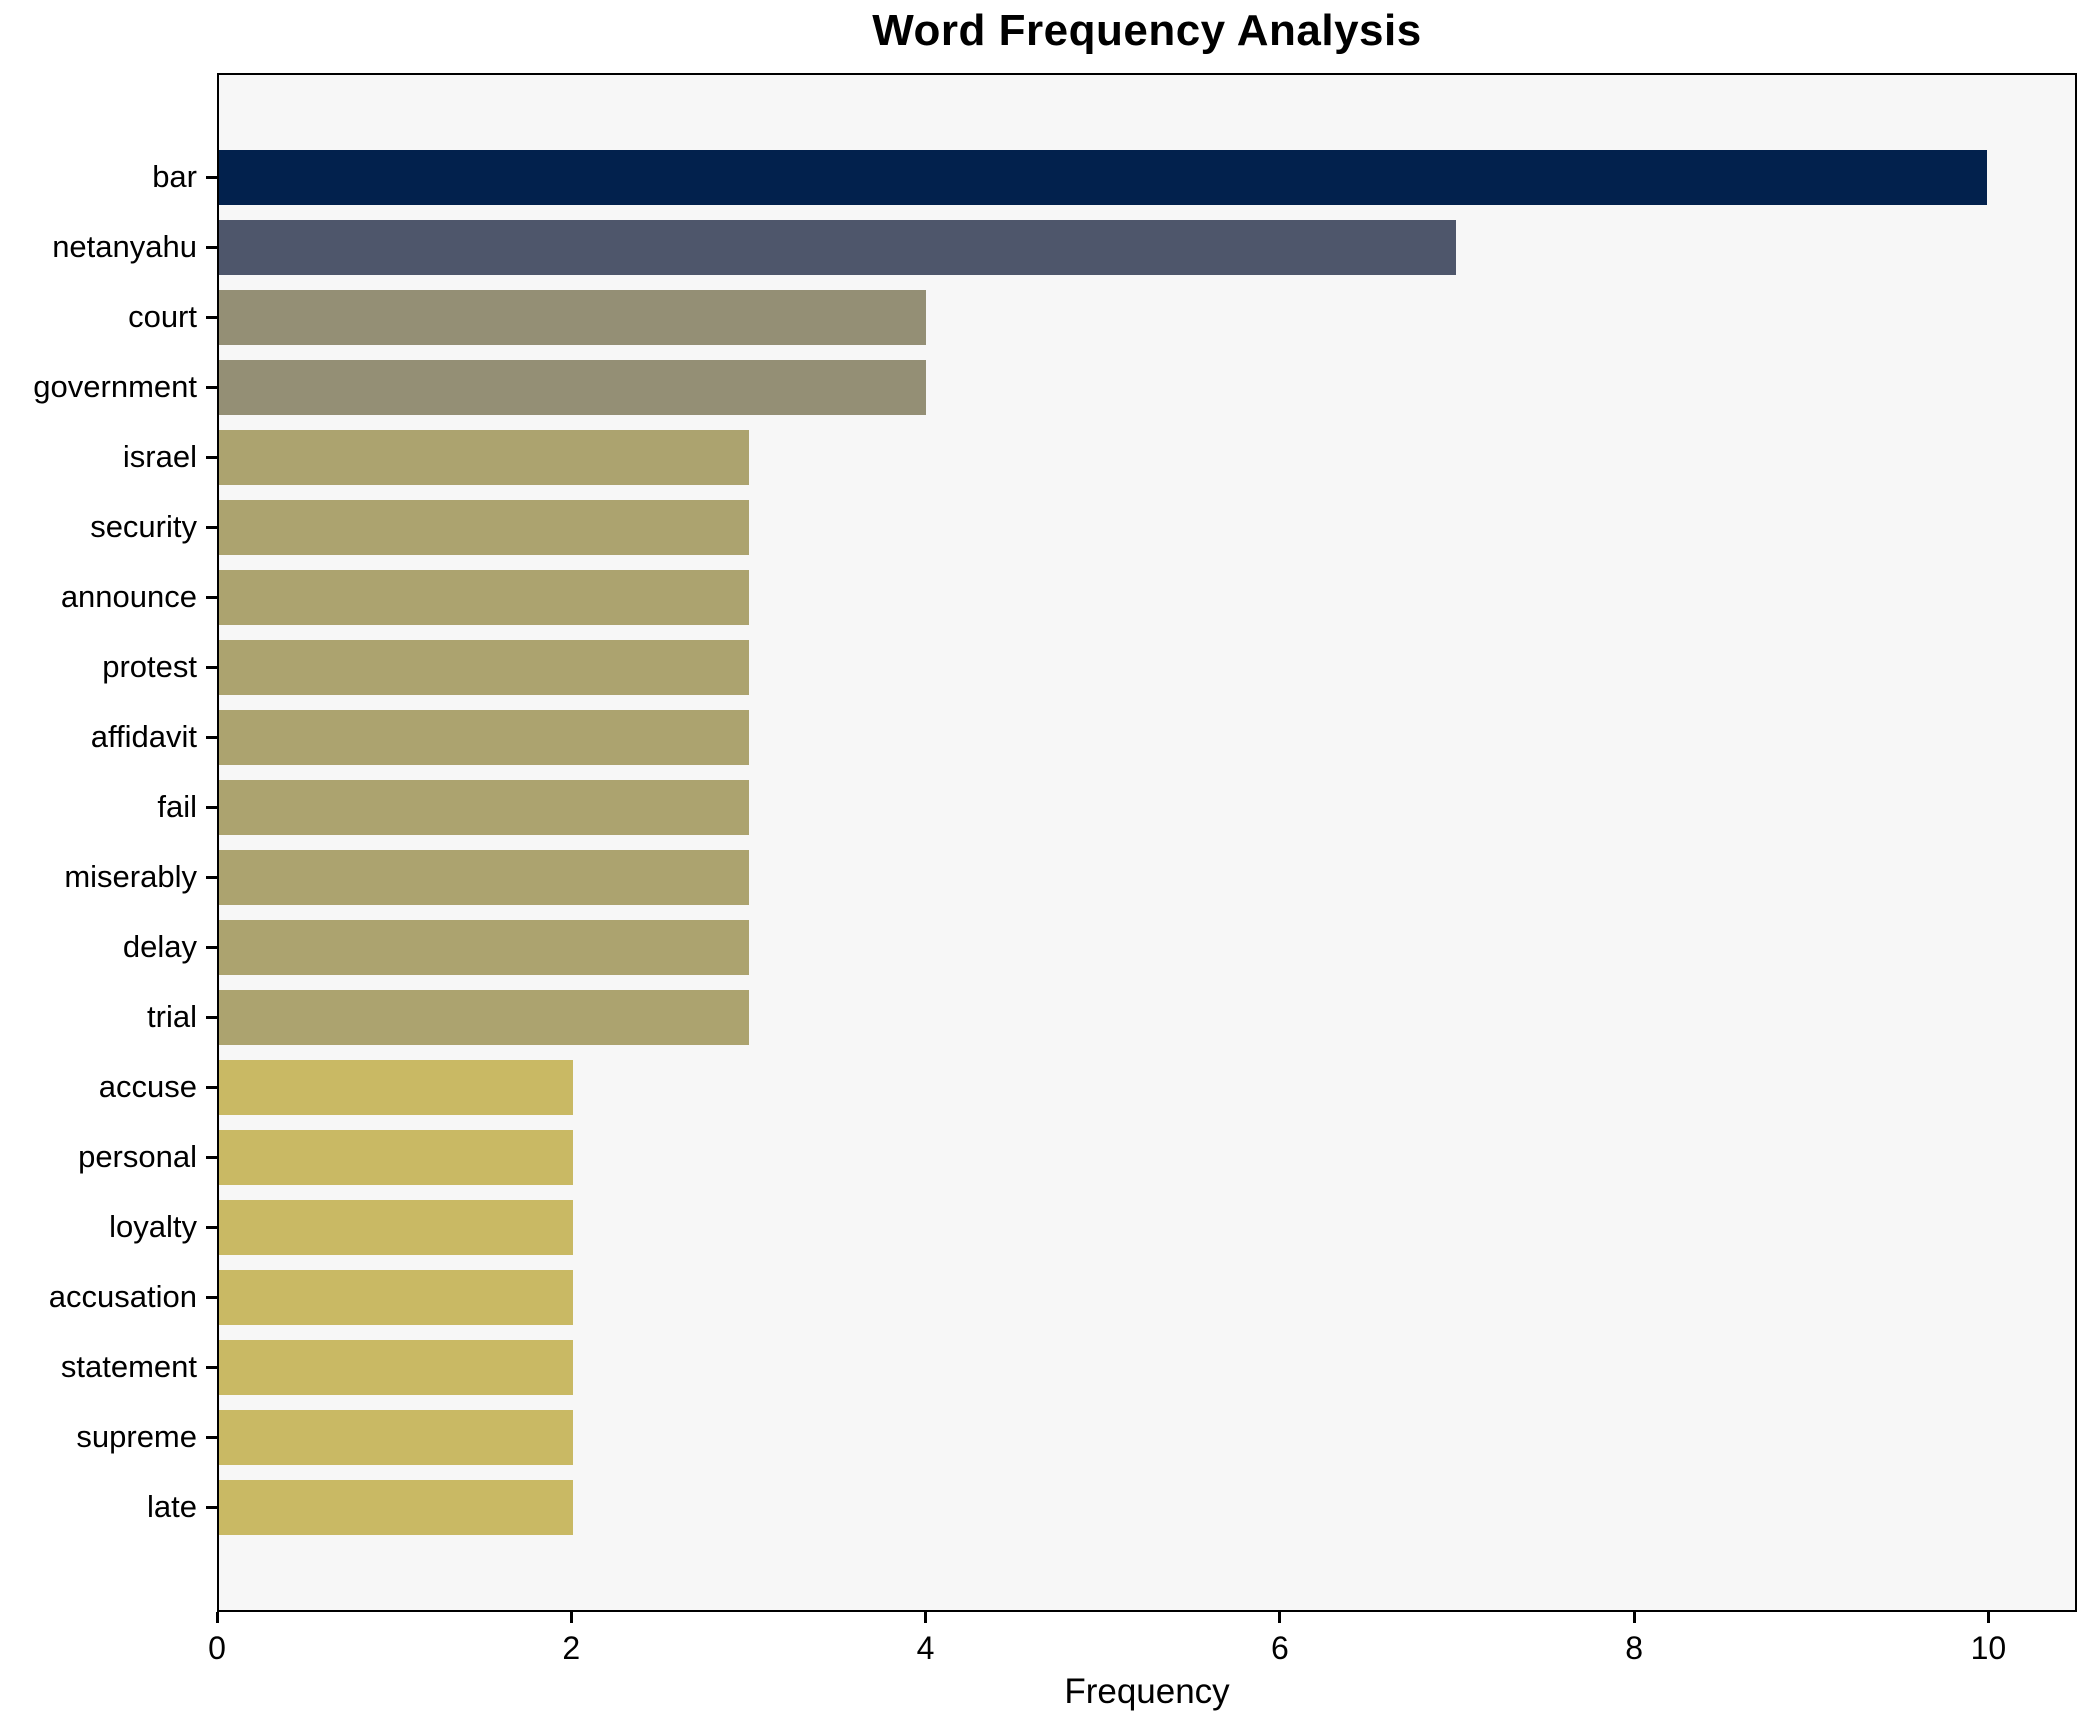 This screenshot has width=2095, height=1722. Describe the element at coordinates (396, 1157) in the screenshot. I see `bar-personal` at that location.